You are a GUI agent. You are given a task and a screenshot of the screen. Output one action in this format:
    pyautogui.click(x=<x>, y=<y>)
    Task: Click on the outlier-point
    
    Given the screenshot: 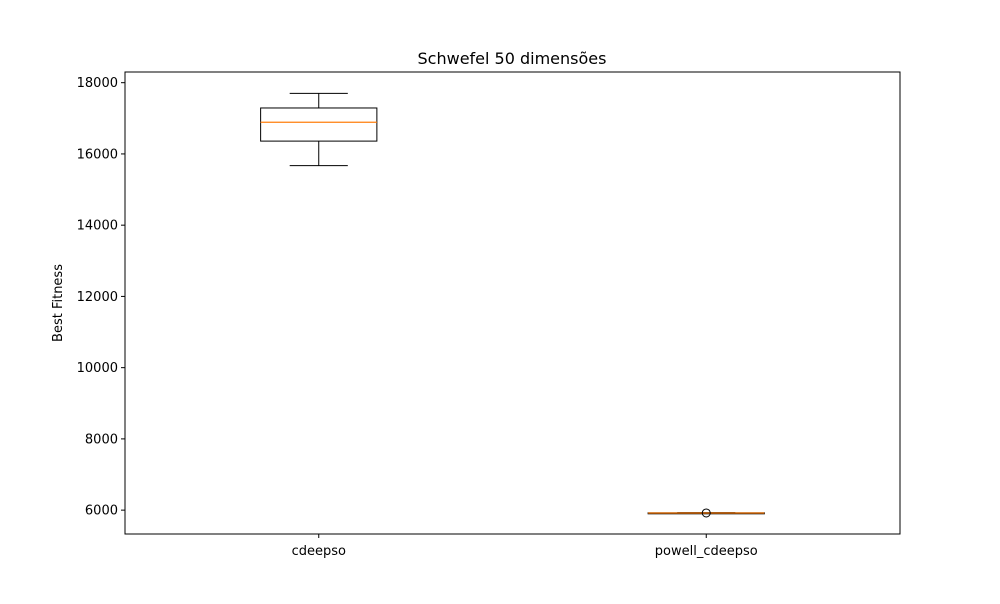 What is the action you would take?
    pyautogui.click(x=706, y=513)
    